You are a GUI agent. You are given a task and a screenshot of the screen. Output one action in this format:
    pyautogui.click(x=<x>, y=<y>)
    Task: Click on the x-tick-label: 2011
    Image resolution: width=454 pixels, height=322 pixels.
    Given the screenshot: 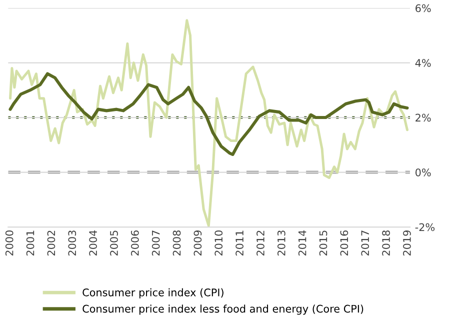 What is the action you would take?
    pyautogui.click(x=240, y=243)
    